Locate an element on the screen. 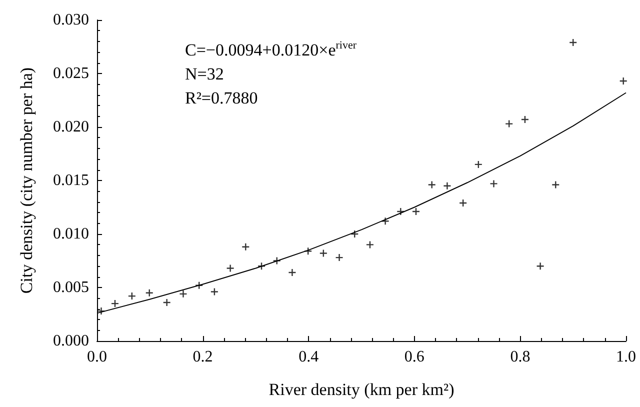 Image resolution: width=640 pixels, height=407 pixels. x-tick-label: 0.6 is located at coordinates (414, 357).